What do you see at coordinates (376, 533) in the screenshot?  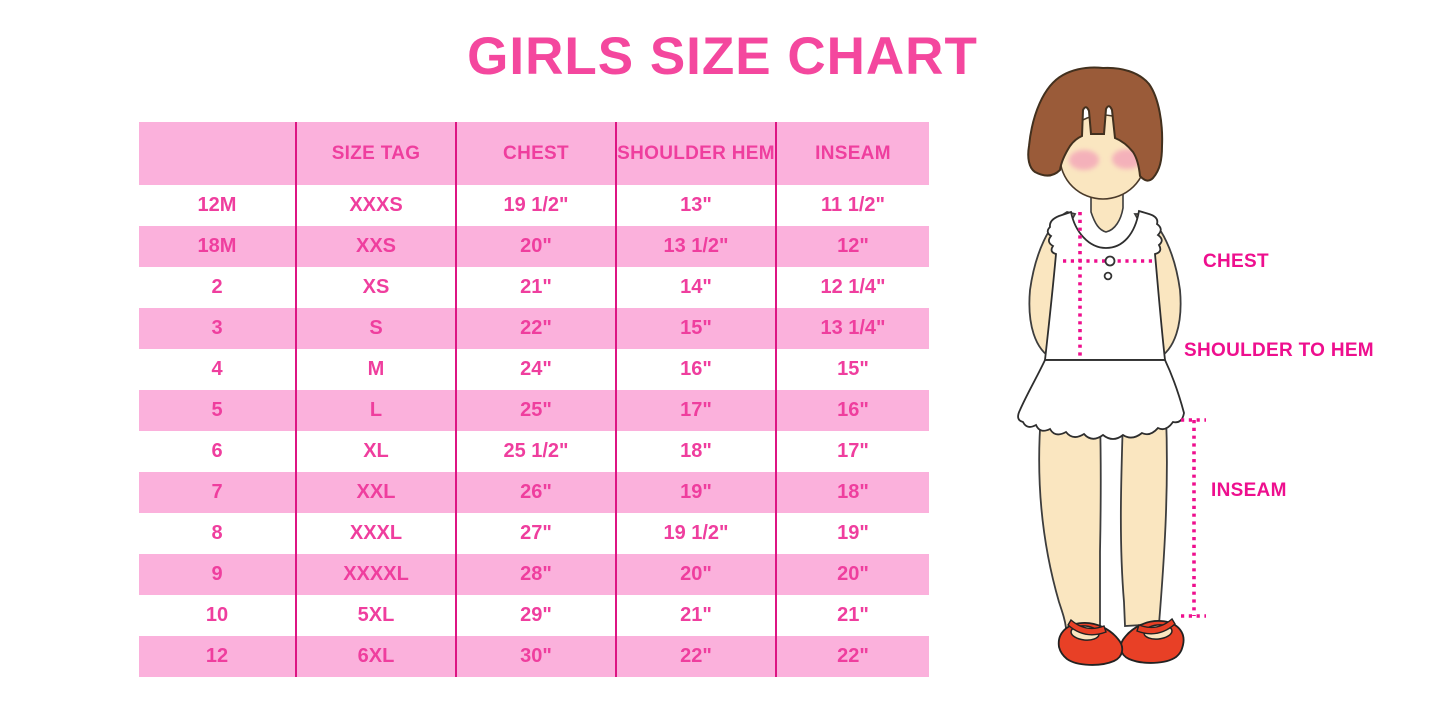 I see `table-cell: XXXL` at bounding box center [376, 533].